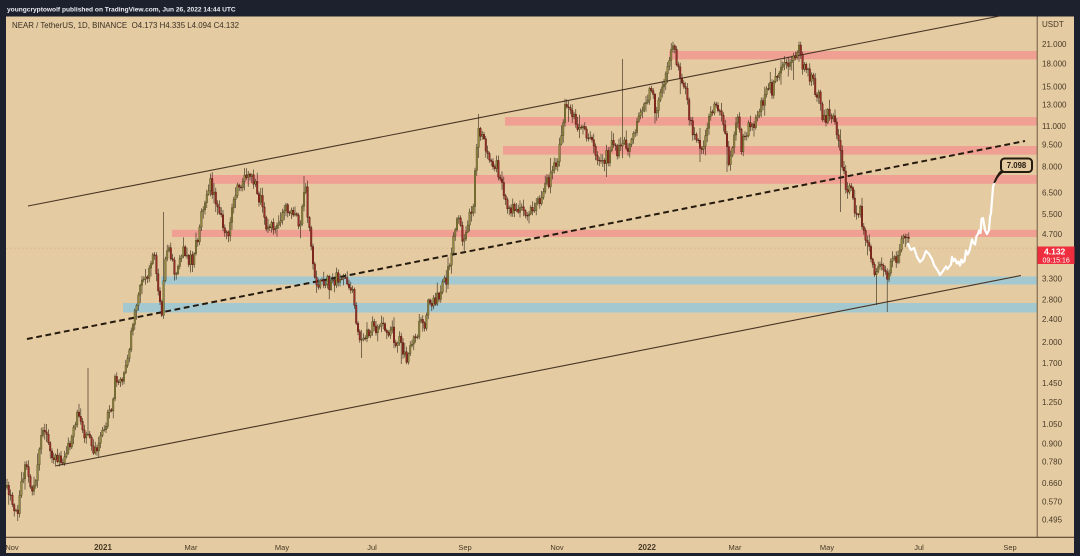 This screenshot has height=556, width=1080. Describe the element at coordinates (1052, 319) in the screenshot. I see `svg-text: 2.400` at that location.